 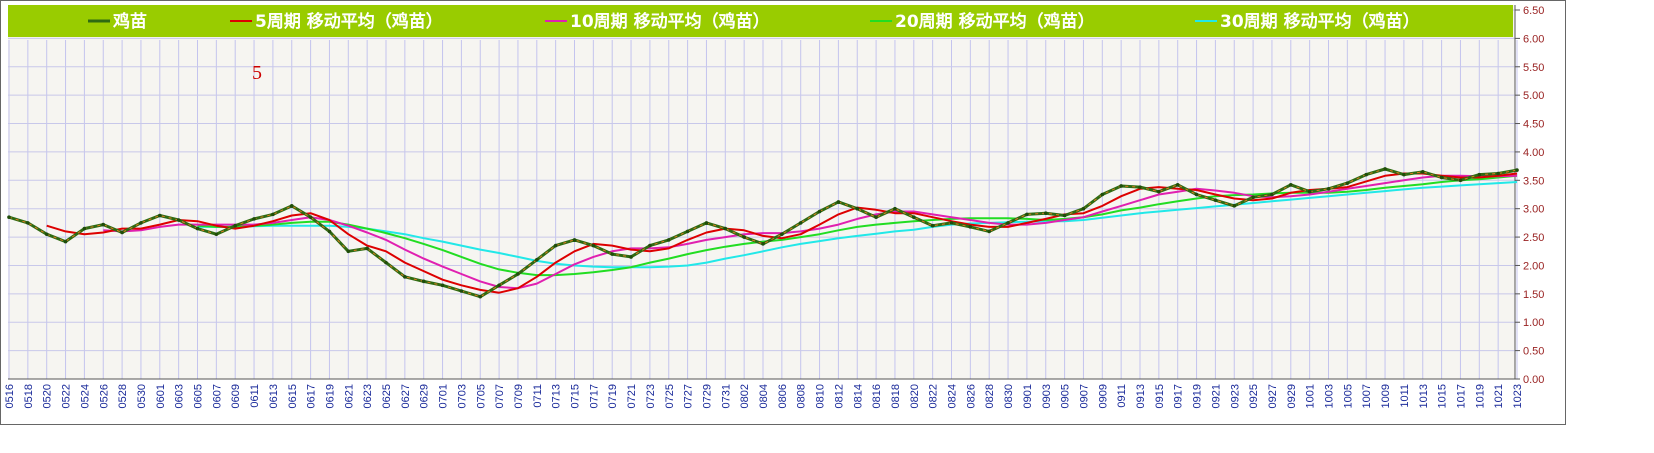 I want to click on x-tick-label: 0729, so click(x=707, y=396).